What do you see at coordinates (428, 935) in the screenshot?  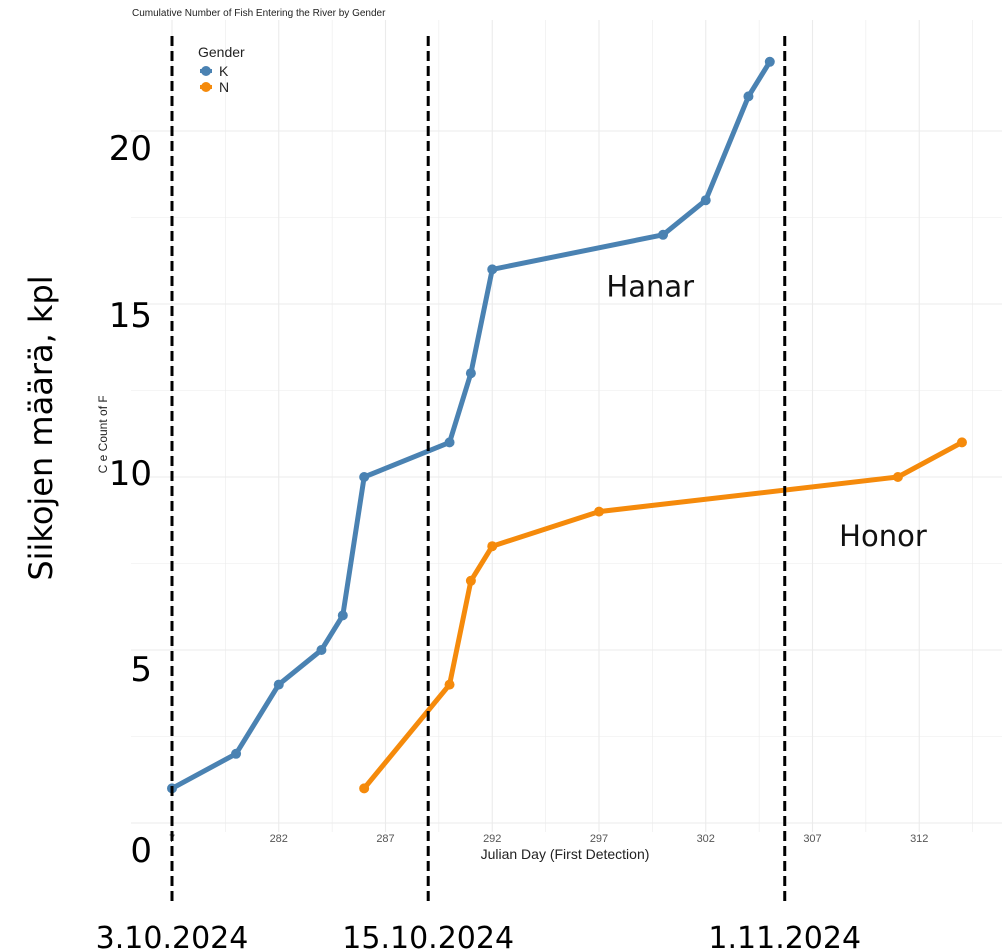 I see `date-label: 15.10.2024` at bounding box center [428, 935].